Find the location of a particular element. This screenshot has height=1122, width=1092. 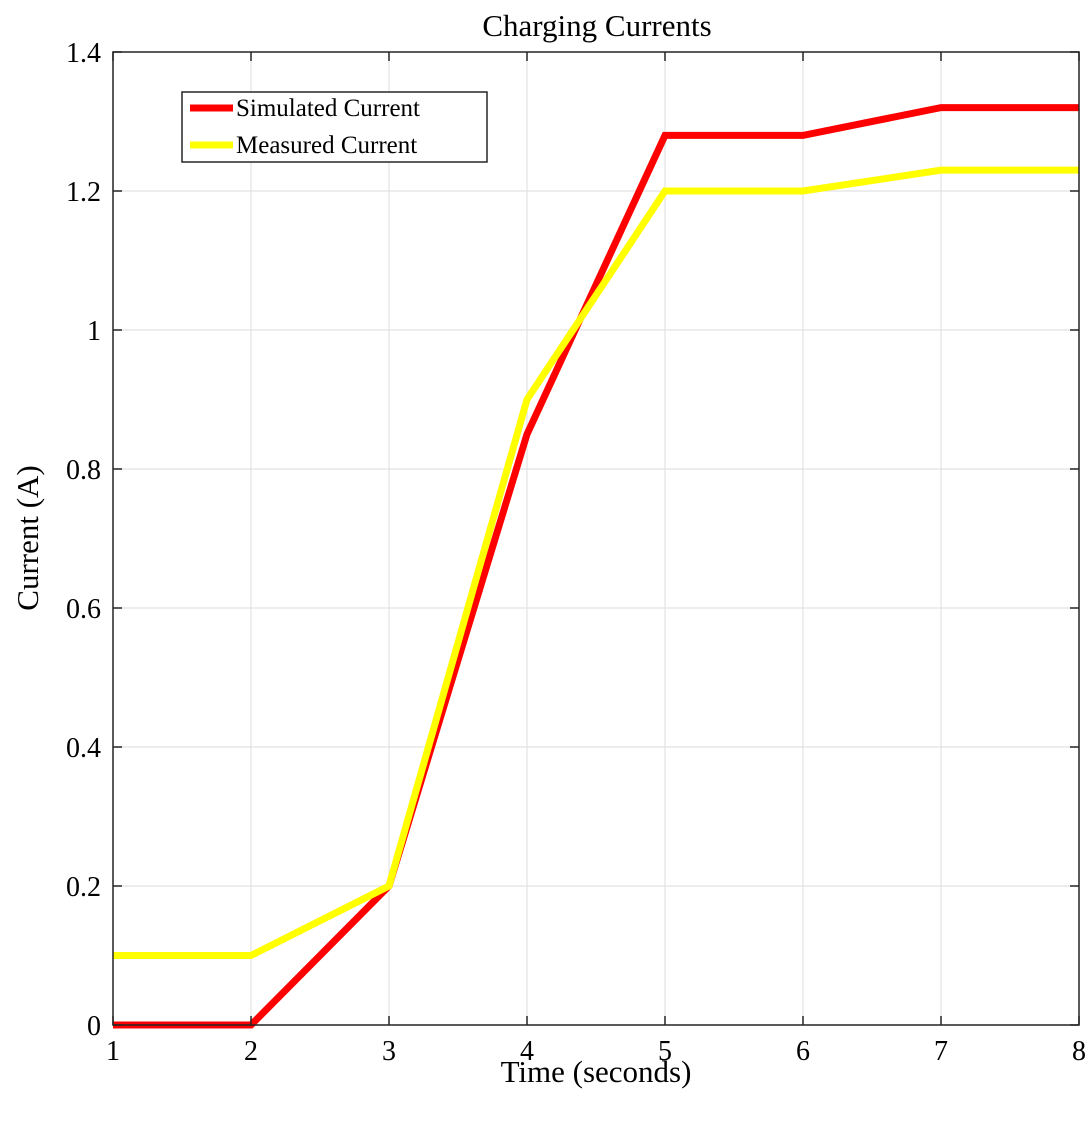

y-tick-label: 1 is located at coordinates (94, 331).